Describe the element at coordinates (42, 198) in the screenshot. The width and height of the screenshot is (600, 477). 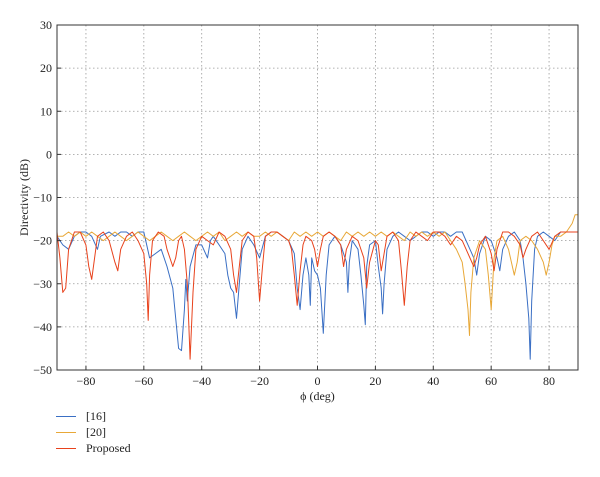
I see `y-tick-label: −10` at that location.